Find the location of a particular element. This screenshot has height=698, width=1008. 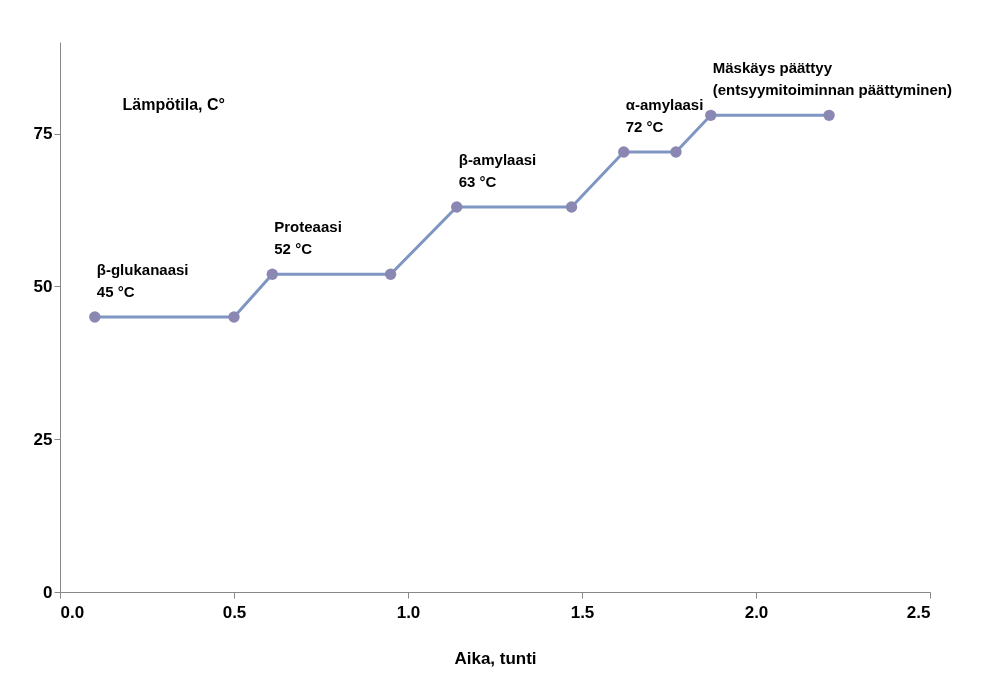

y-tick-label: 50 is located at coordinates (43, 286).